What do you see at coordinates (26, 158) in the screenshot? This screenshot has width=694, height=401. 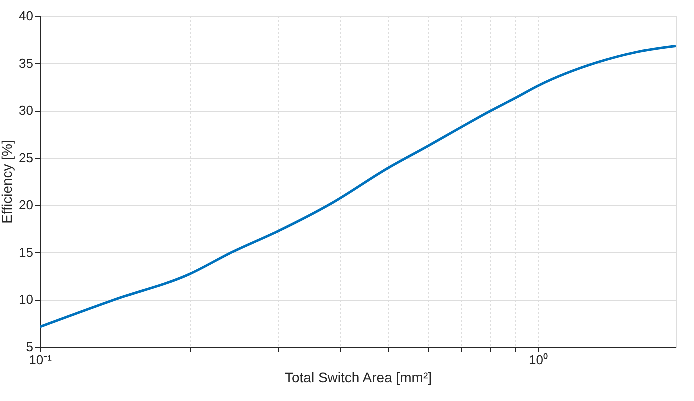 I see `y-tick-label: 25` at bounding box center [26, 158].